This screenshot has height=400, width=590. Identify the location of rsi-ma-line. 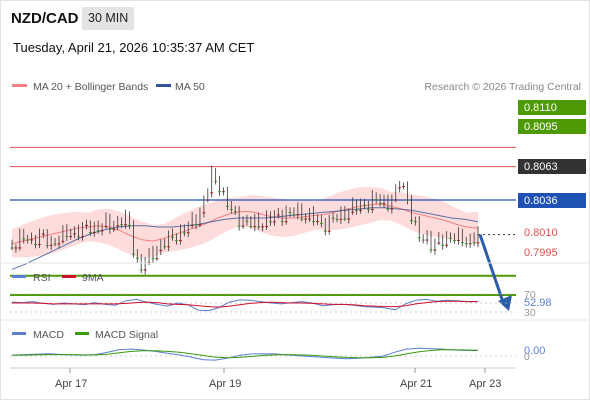
(245, 304).